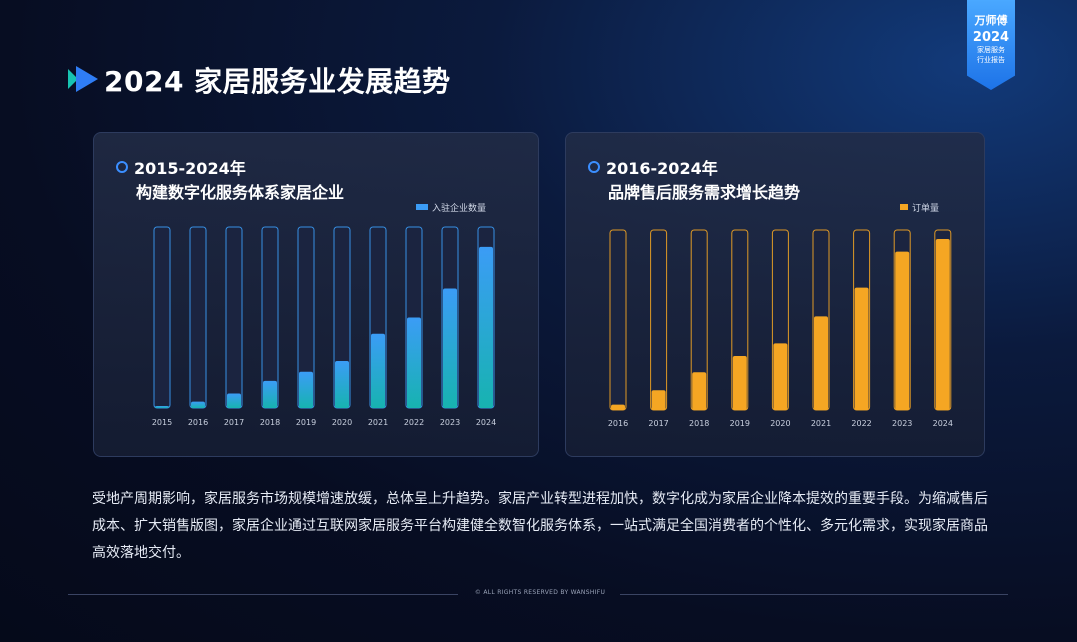 This screenshot has width=1077, height=642. What do you see at coordinates (943, 423) in the screenshot?
I see `right-x-tick-label: 2024` at bounding box center [943, 423].